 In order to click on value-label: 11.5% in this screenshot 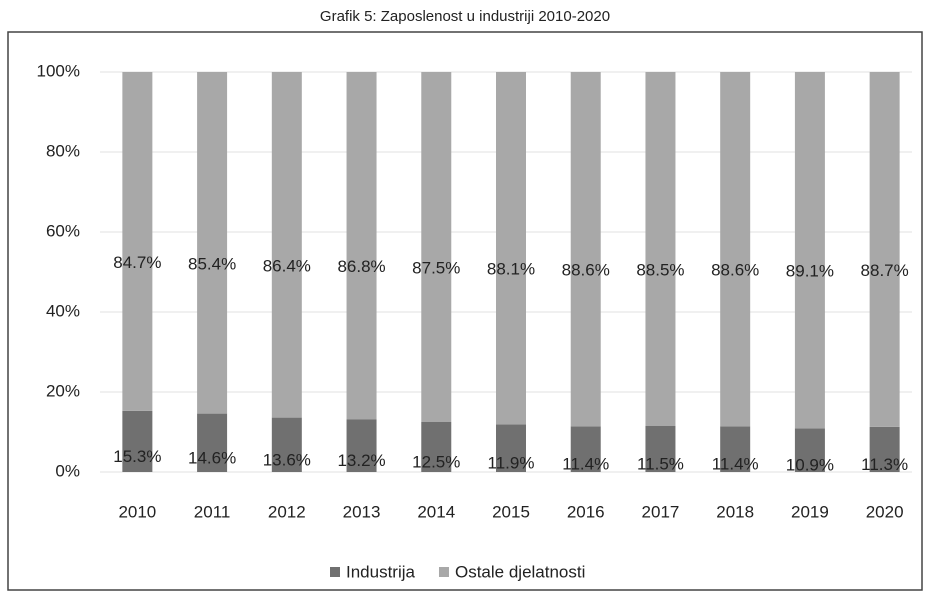, I will do `click(660, 463)`.